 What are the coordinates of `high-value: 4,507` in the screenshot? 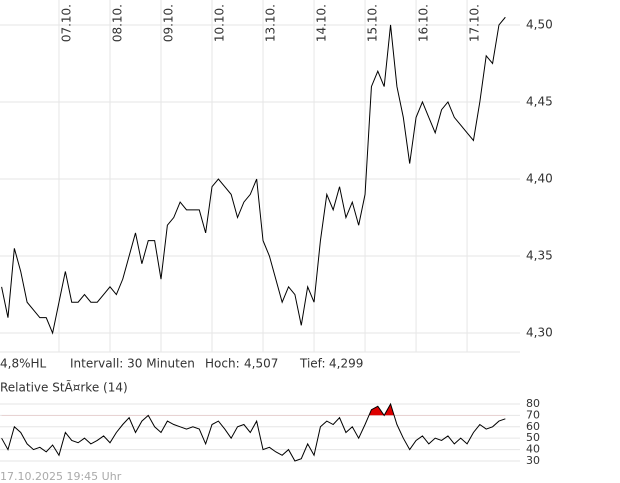 It's located at (261, 364).